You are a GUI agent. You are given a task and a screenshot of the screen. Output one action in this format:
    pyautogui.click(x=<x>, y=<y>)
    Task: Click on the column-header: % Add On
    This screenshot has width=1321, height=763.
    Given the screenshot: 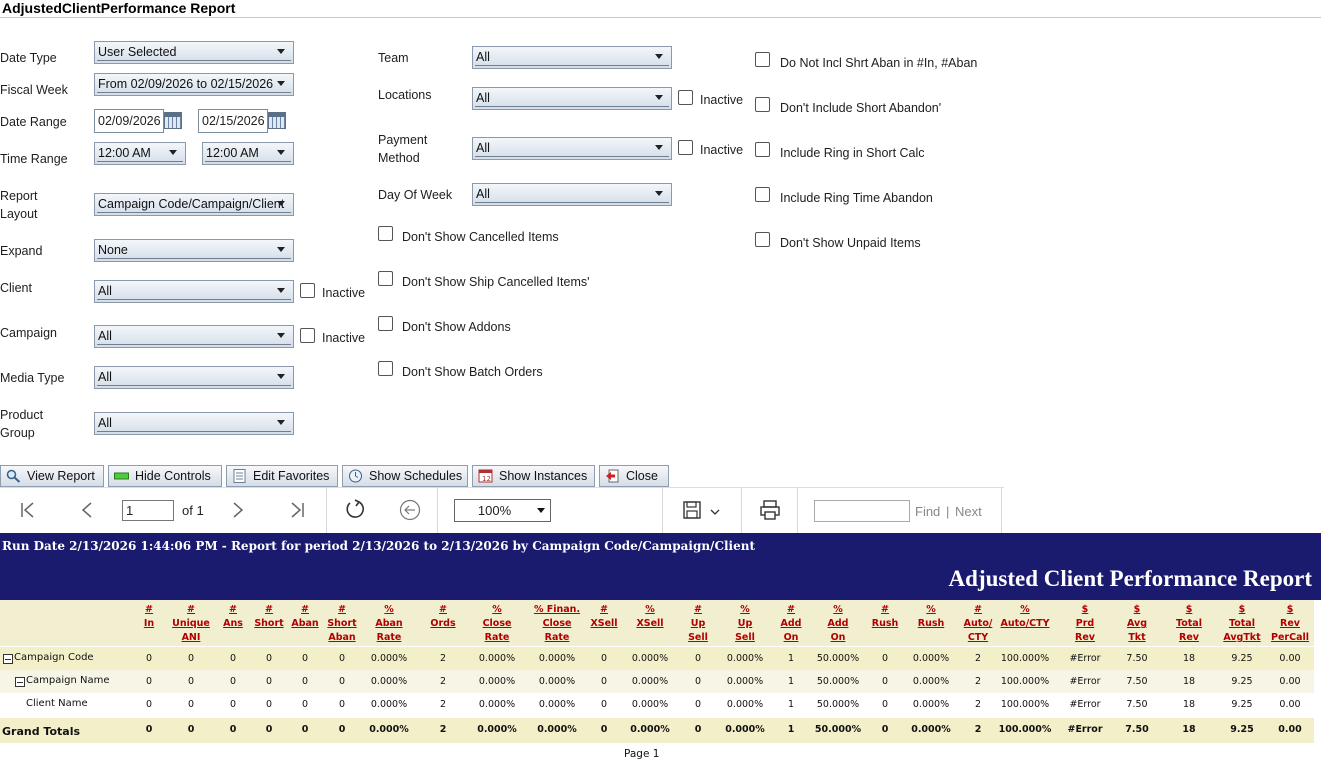 What is the action you would take?
    pyautogui.click(x=838, y=624)
    